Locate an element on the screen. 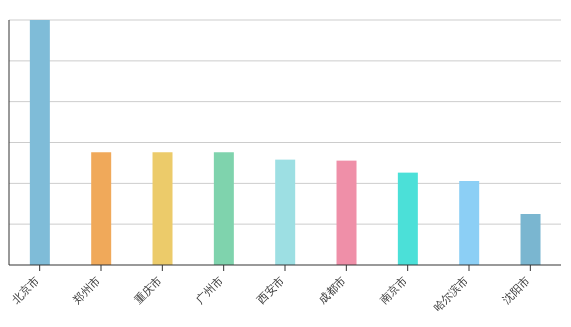 The width and height of the screenshot is (571, 327). x-tick-label: 哈尔滨市 is located at coordinates (451, 294).